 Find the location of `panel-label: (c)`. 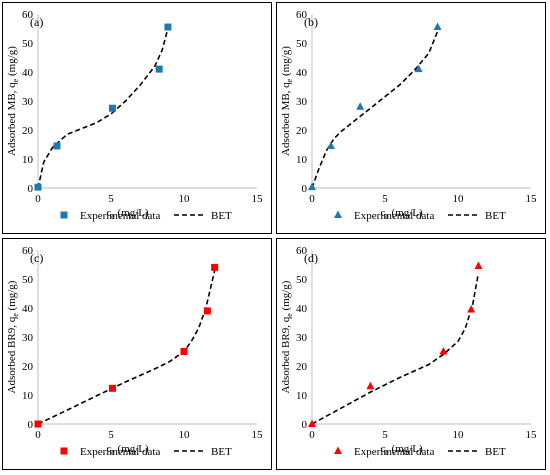

panel-label: (c) is located at coordinates (36, 258).